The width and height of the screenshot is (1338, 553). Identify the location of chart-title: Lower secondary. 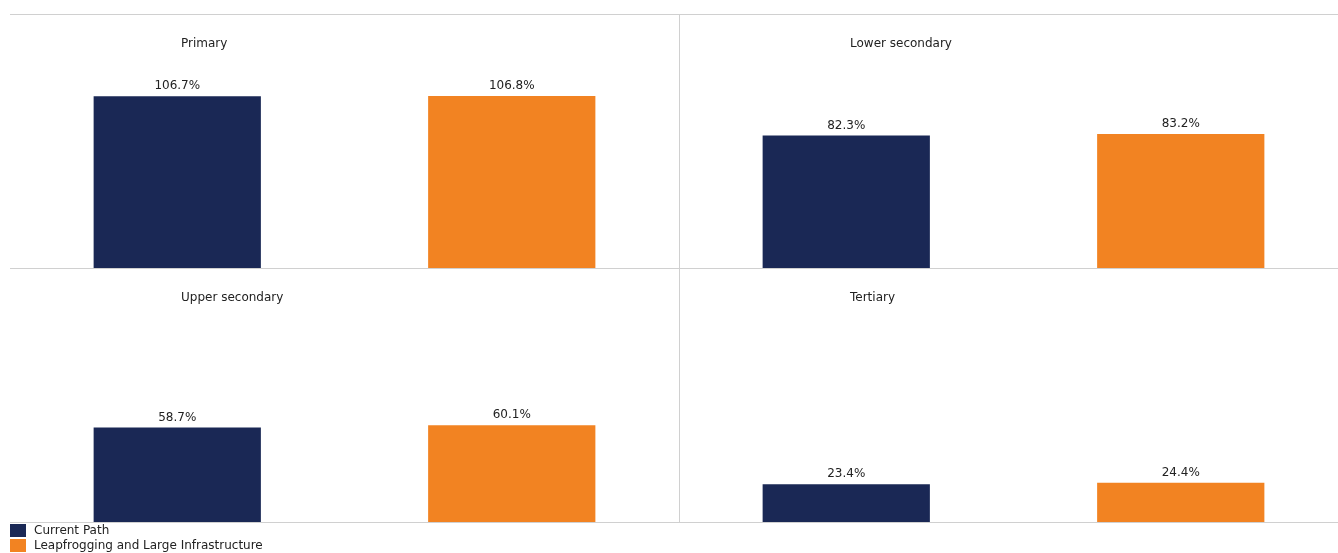
(901, 43).